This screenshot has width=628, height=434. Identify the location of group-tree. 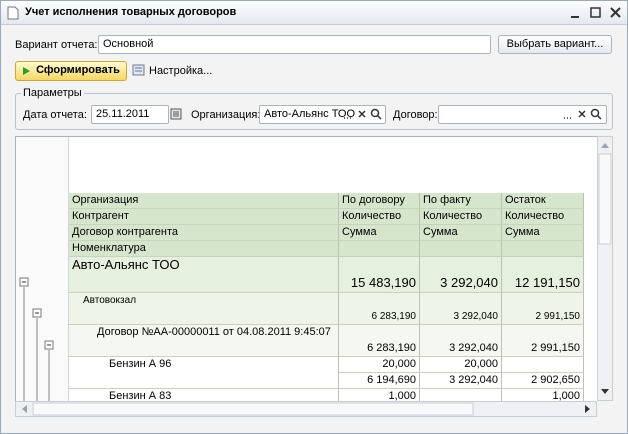
(42, 269).